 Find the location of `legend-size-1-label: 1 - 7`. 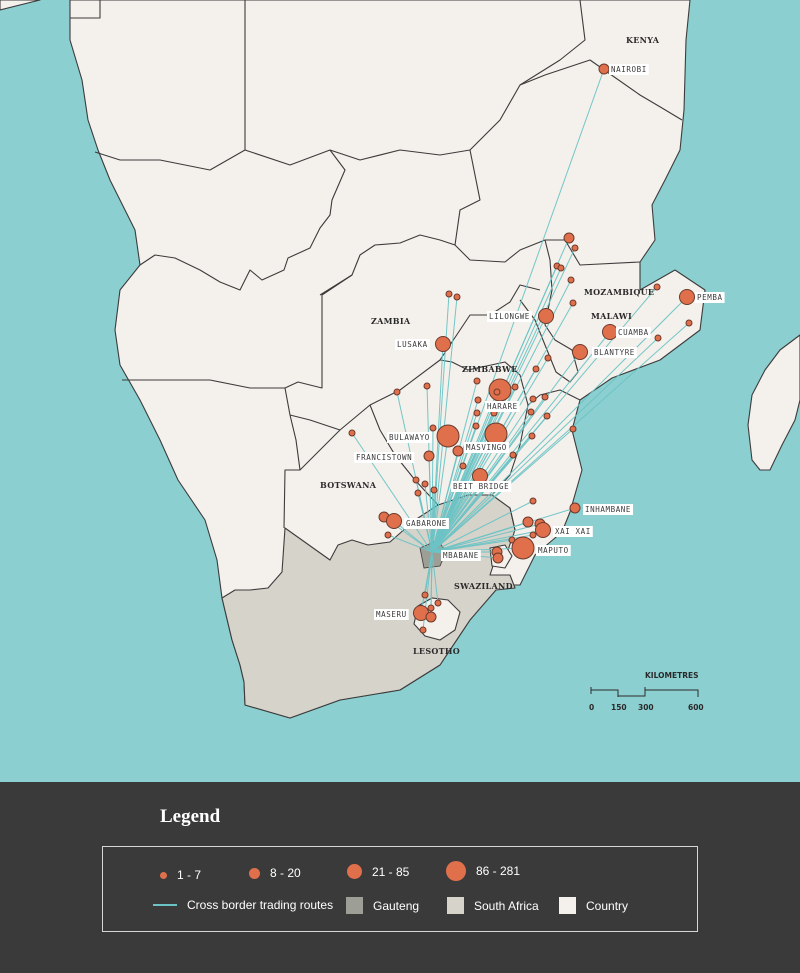

legend-size-1-label: 1 - 7 is located at coordinates (189, 875).